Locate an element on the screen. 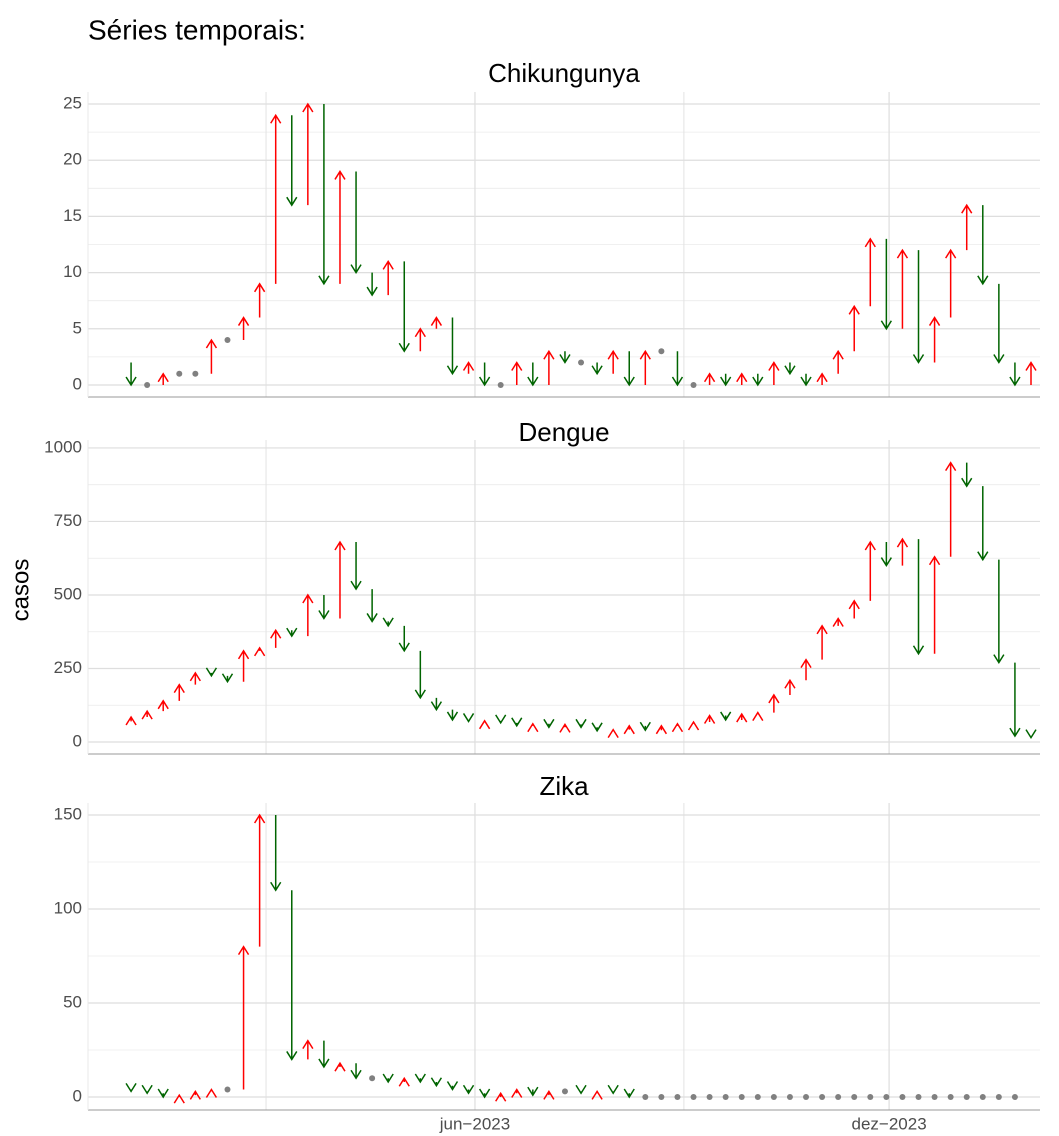 This screenshot has height=1136, width=1059. page-title: Séries temporais: is located at coordinates (197, 29).